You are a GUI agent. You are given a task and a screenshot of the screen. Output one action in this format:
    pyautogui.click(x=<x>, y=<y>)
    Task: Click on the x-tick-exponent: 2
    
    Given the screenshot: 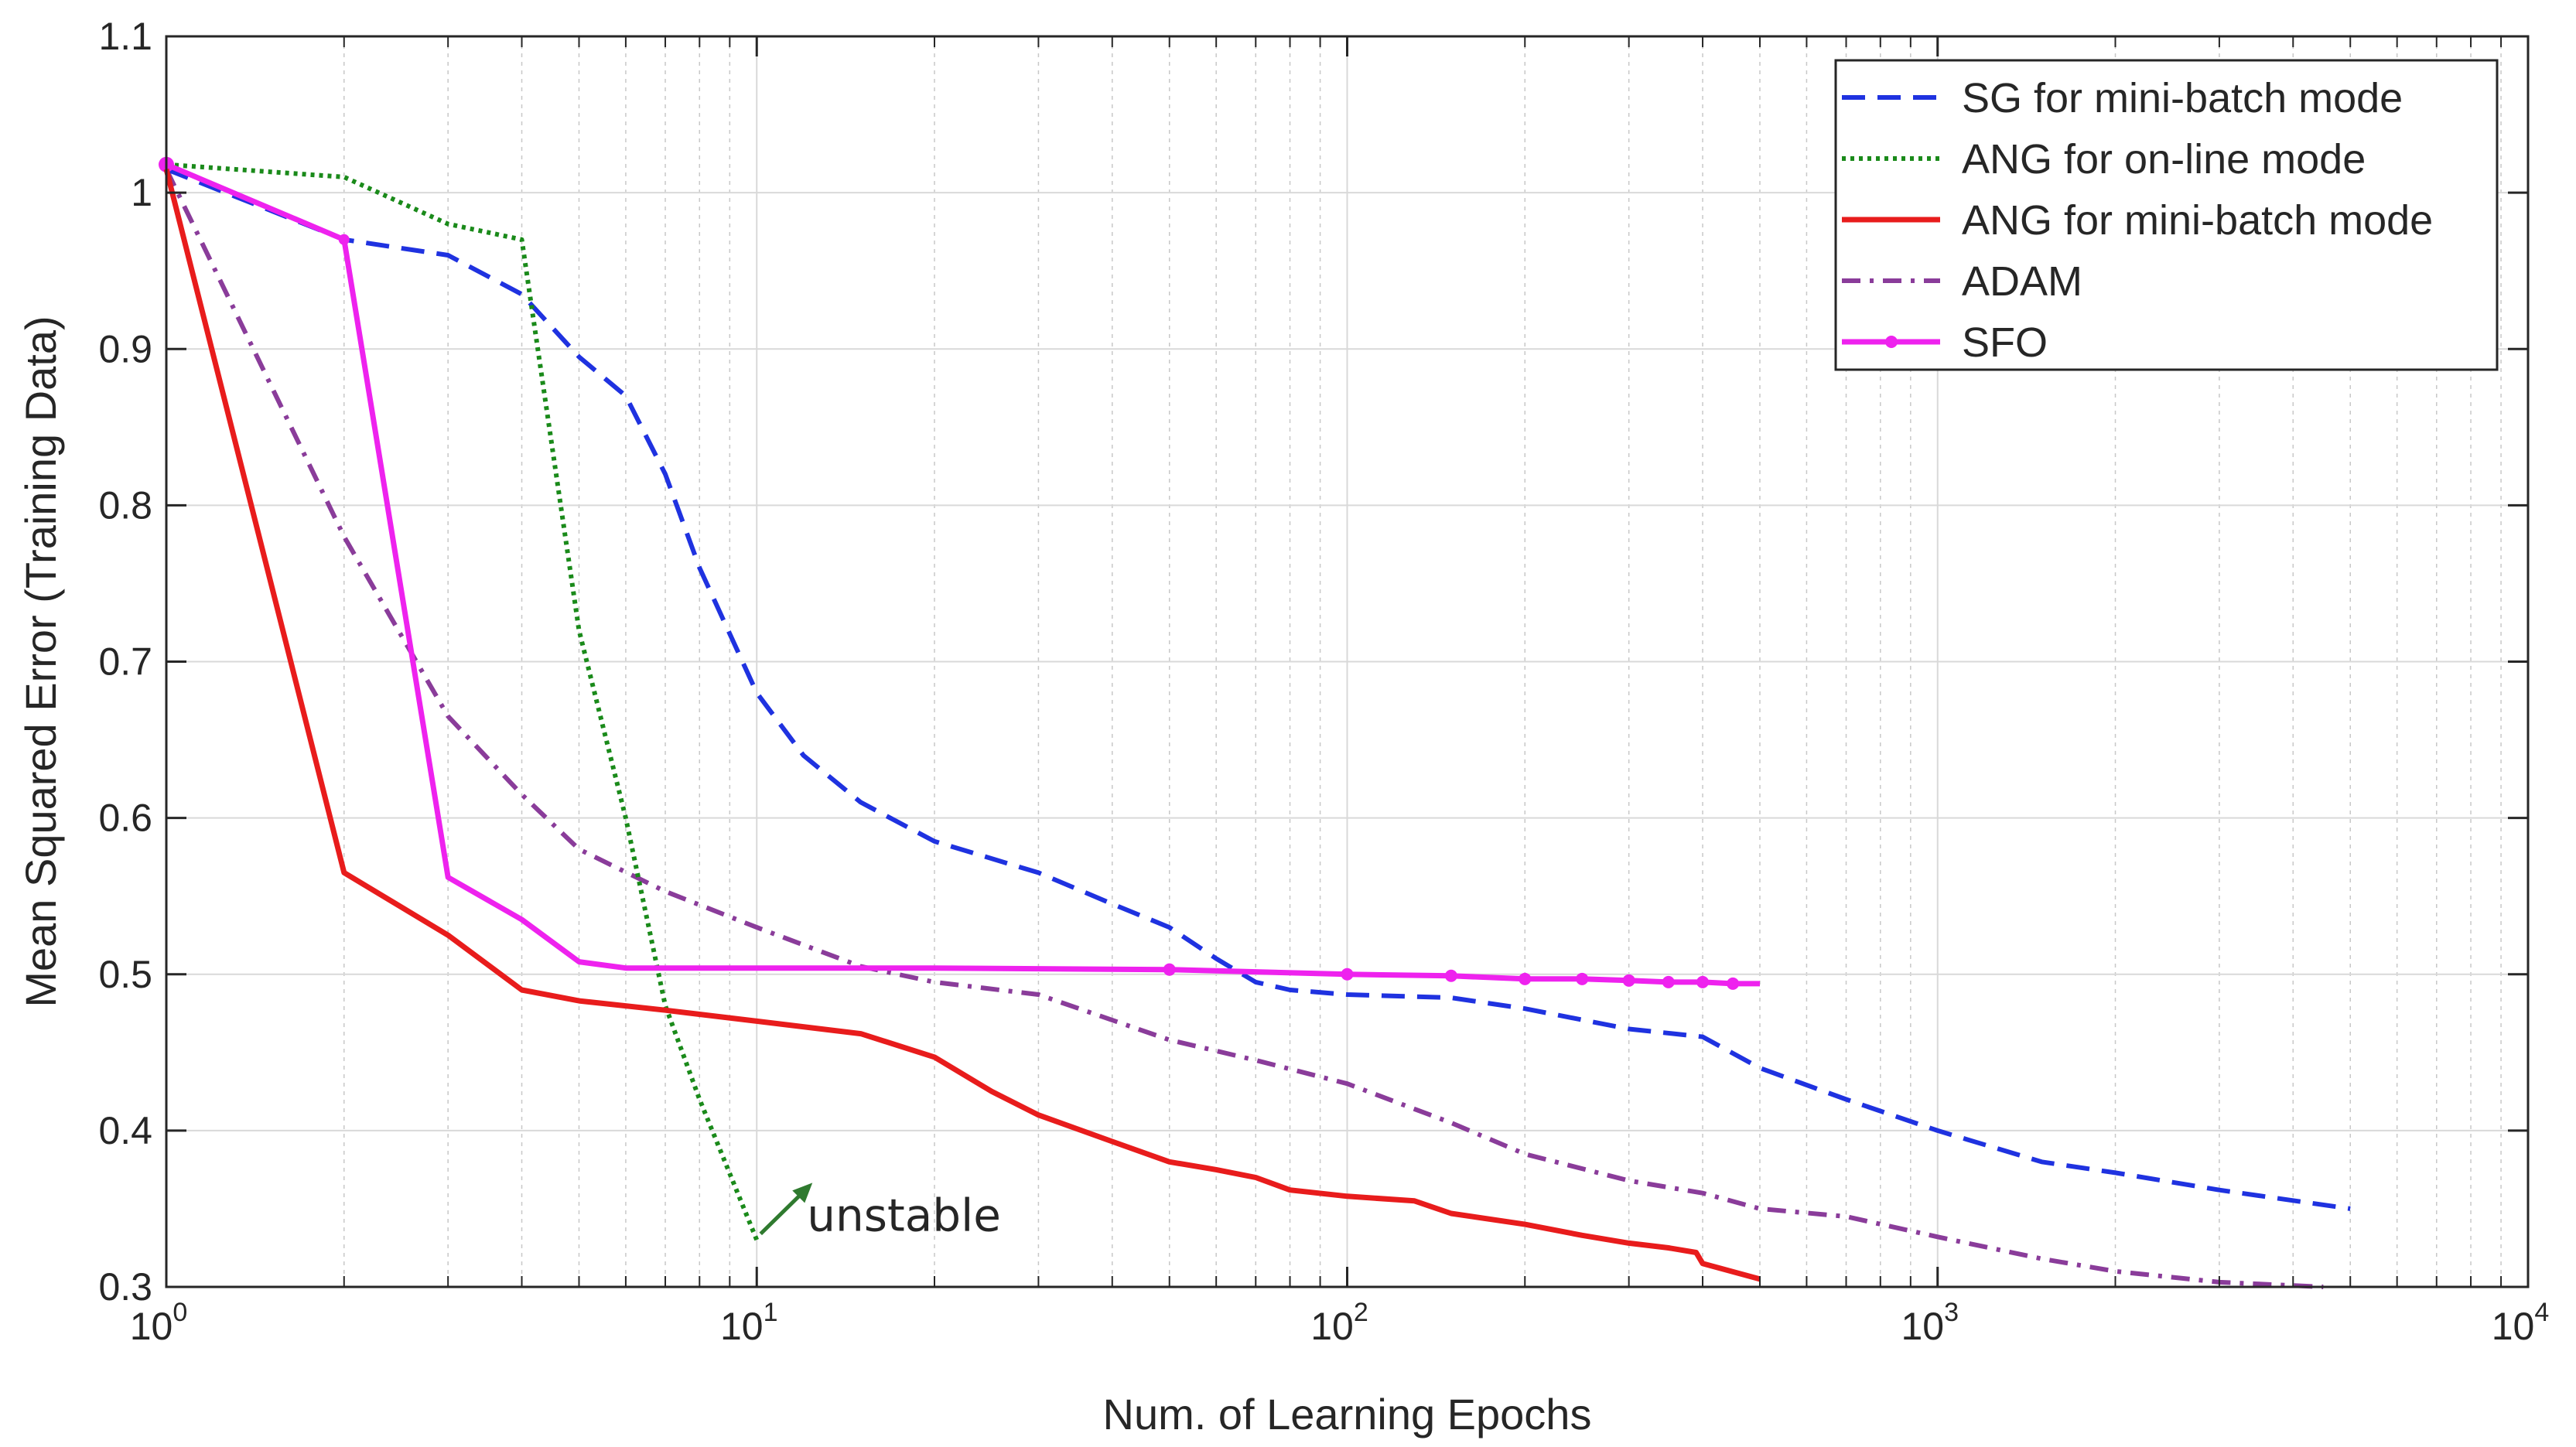 What is the action you would take?
    pyautogui.click(x=1361, y=1312)
    